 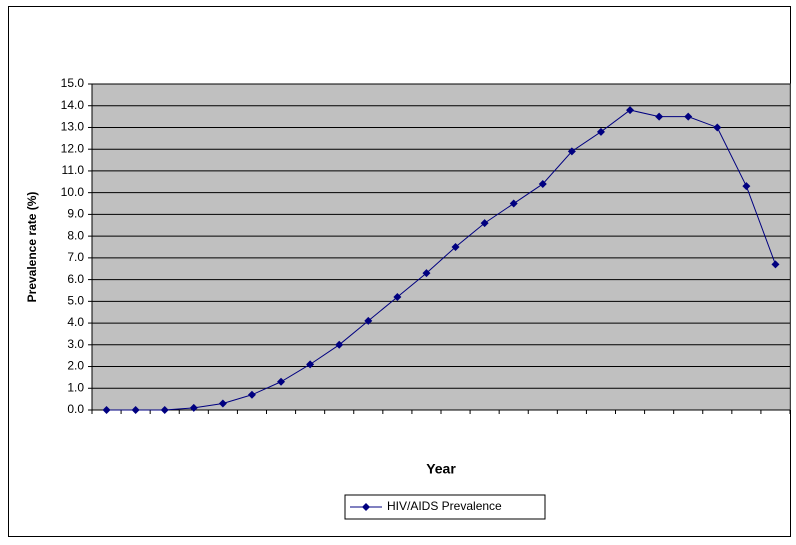 I want to click on y-tick-label: 6.0, so click(x=75, y=279).